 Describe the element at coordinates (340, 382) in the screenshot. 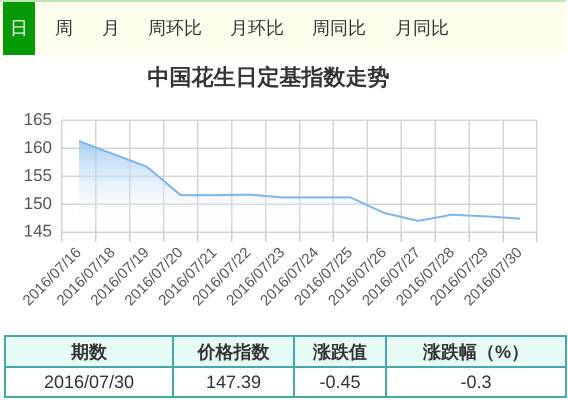

I see `text: -0.45` at that location.